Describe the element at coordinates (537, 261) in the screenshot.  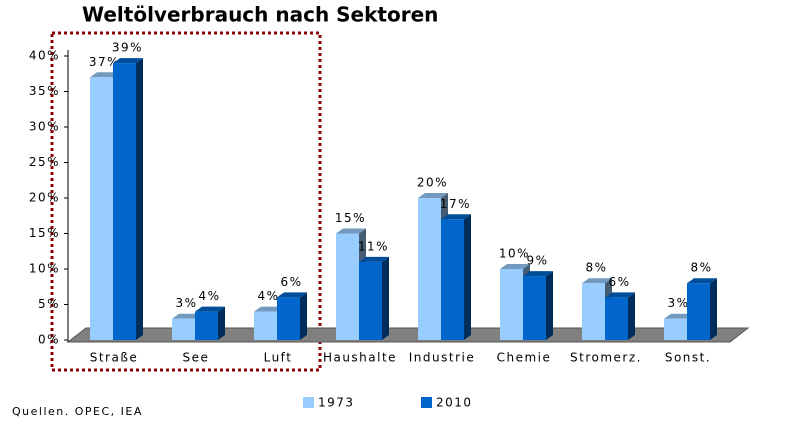
I see `value-label: 9%` at that location.